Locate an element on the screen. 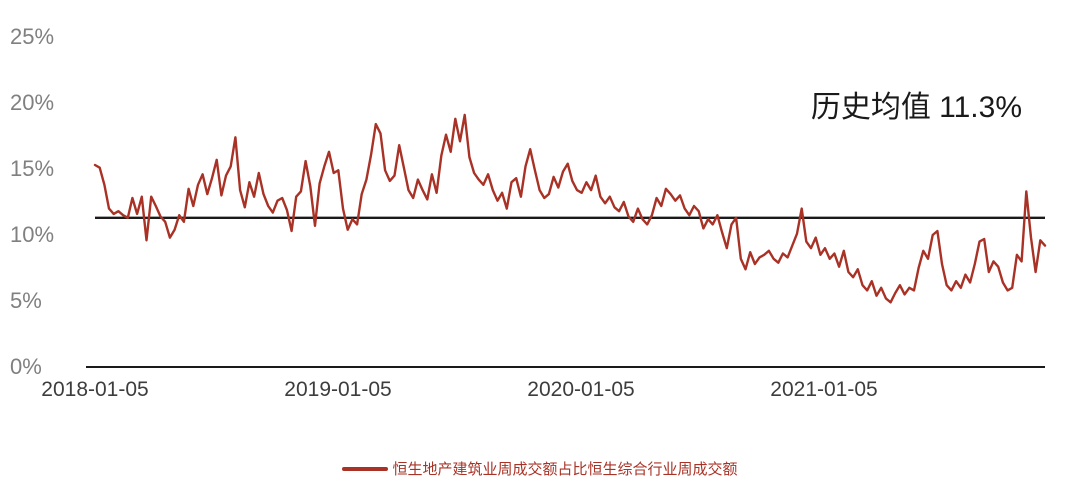  legend-line-swatch is located at coordinates (365, 468).